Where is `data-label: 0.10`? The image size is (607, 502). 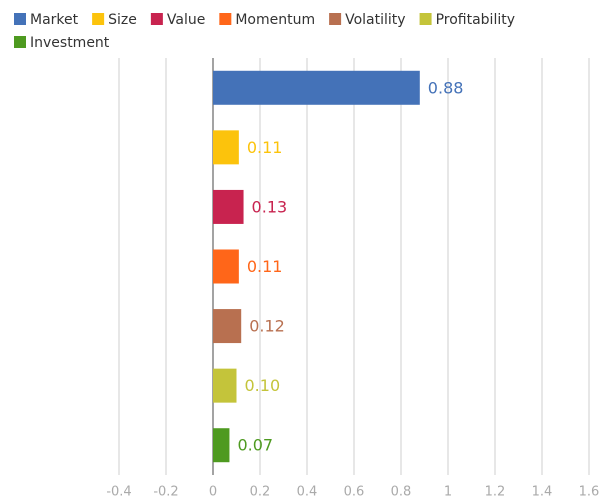 data-label: 0.10 is located at coordinates (263, 385).